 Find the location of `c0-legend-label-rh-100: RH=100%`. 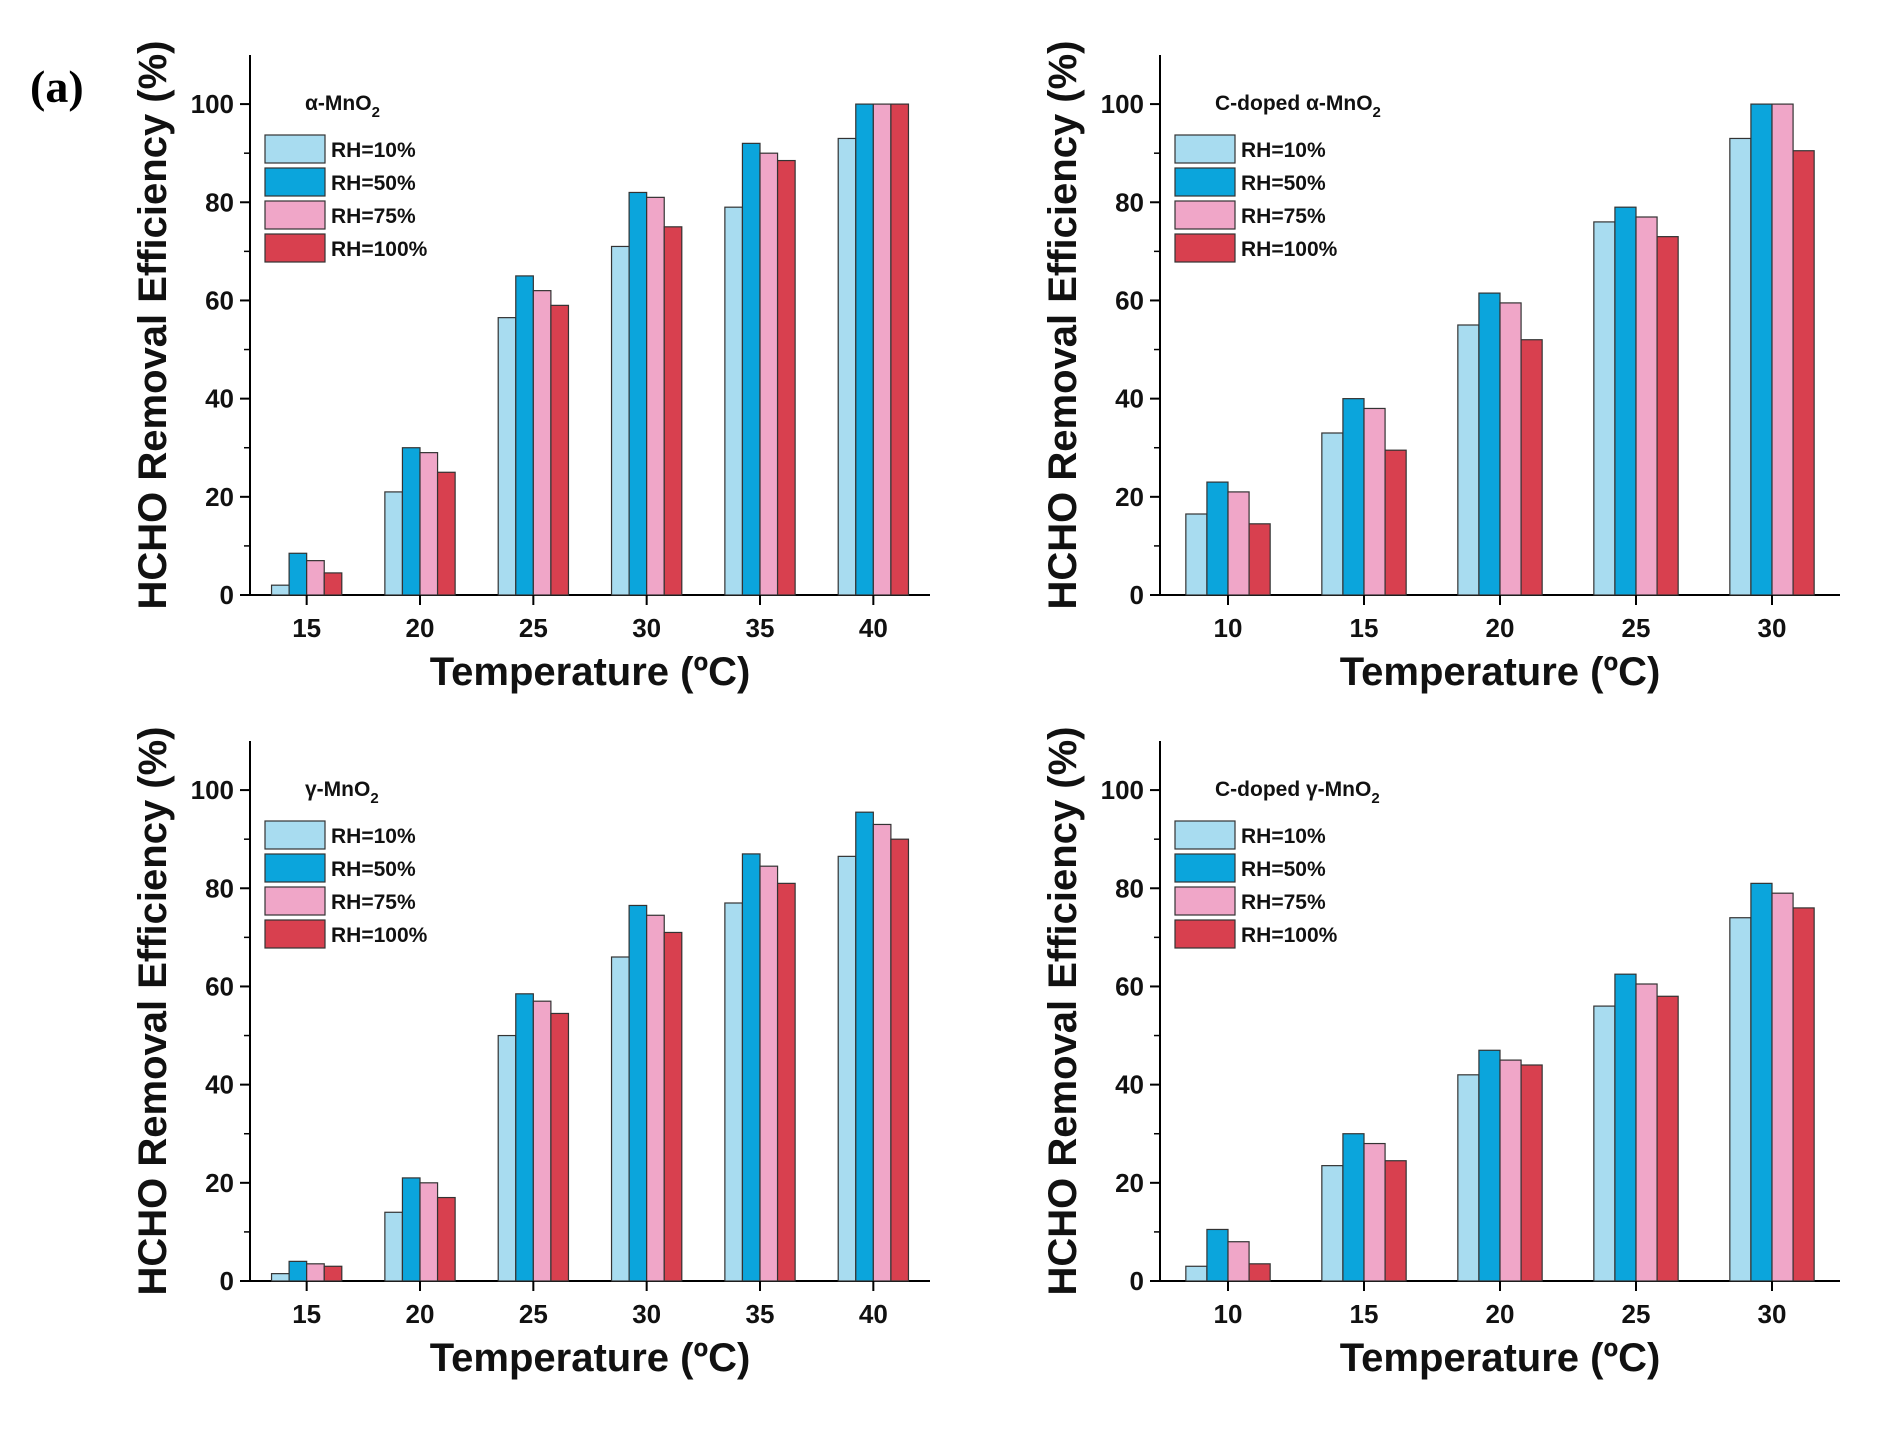

c0-legend-label-rh-100: RH=100% is located at coordinates (379, 249).